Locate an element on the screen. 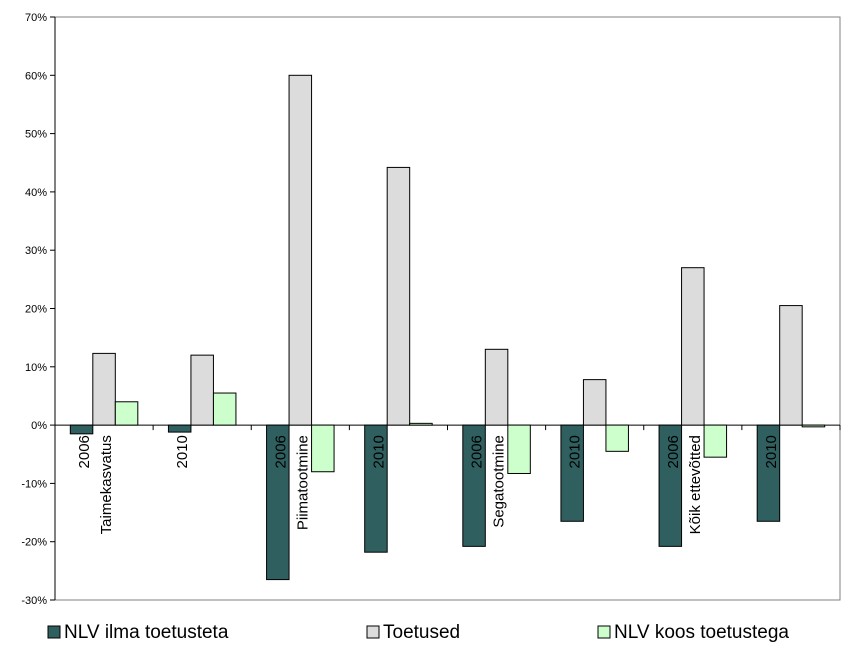 This screenshot has width=864, height=659. y-tick-label: 0% is located at coordinates (39, 426).